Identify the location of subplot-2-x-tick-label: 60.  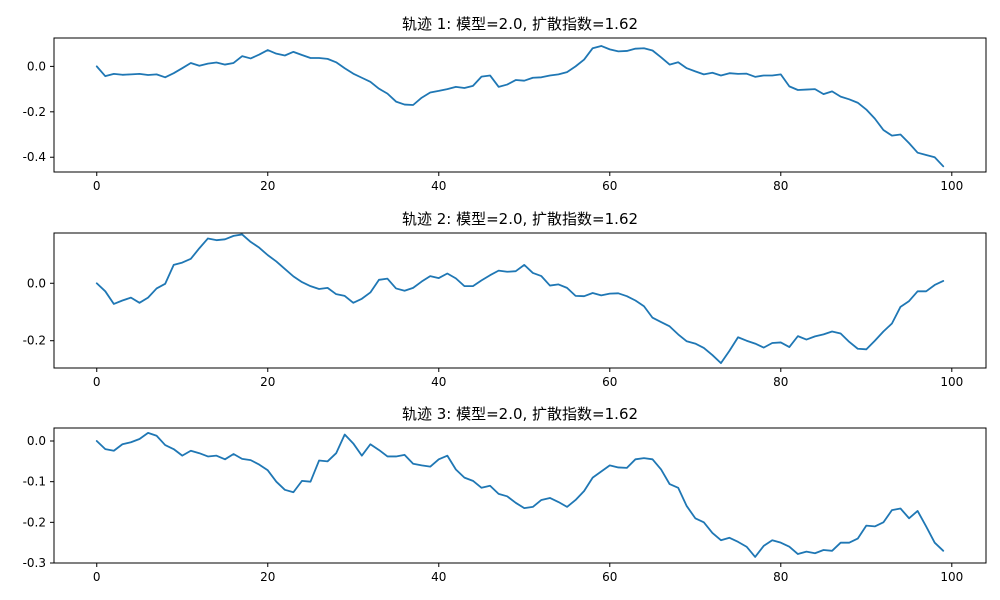
(609, 382).